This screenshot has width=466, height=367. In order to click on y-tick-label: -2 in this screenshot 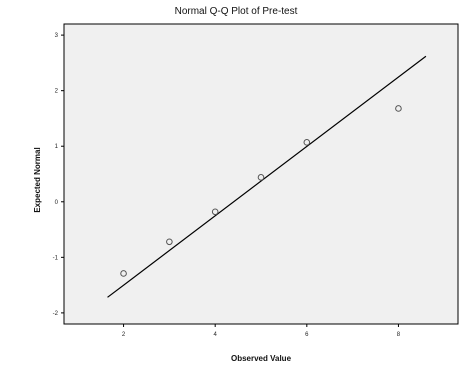, I will do `click(56, 314)`.